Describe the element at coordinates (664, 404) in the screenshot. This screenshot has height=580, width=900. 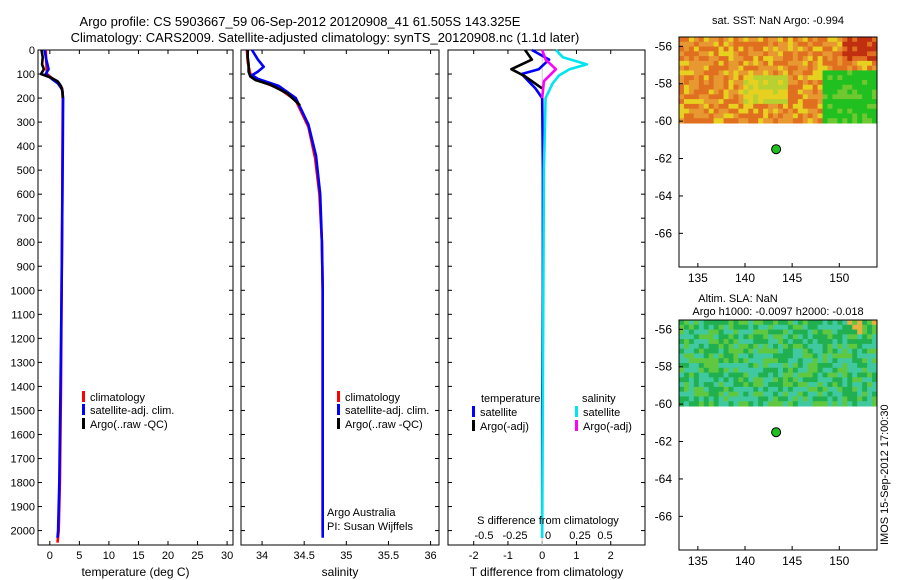
I see `sla_map-ytick-label: -60` at that location.